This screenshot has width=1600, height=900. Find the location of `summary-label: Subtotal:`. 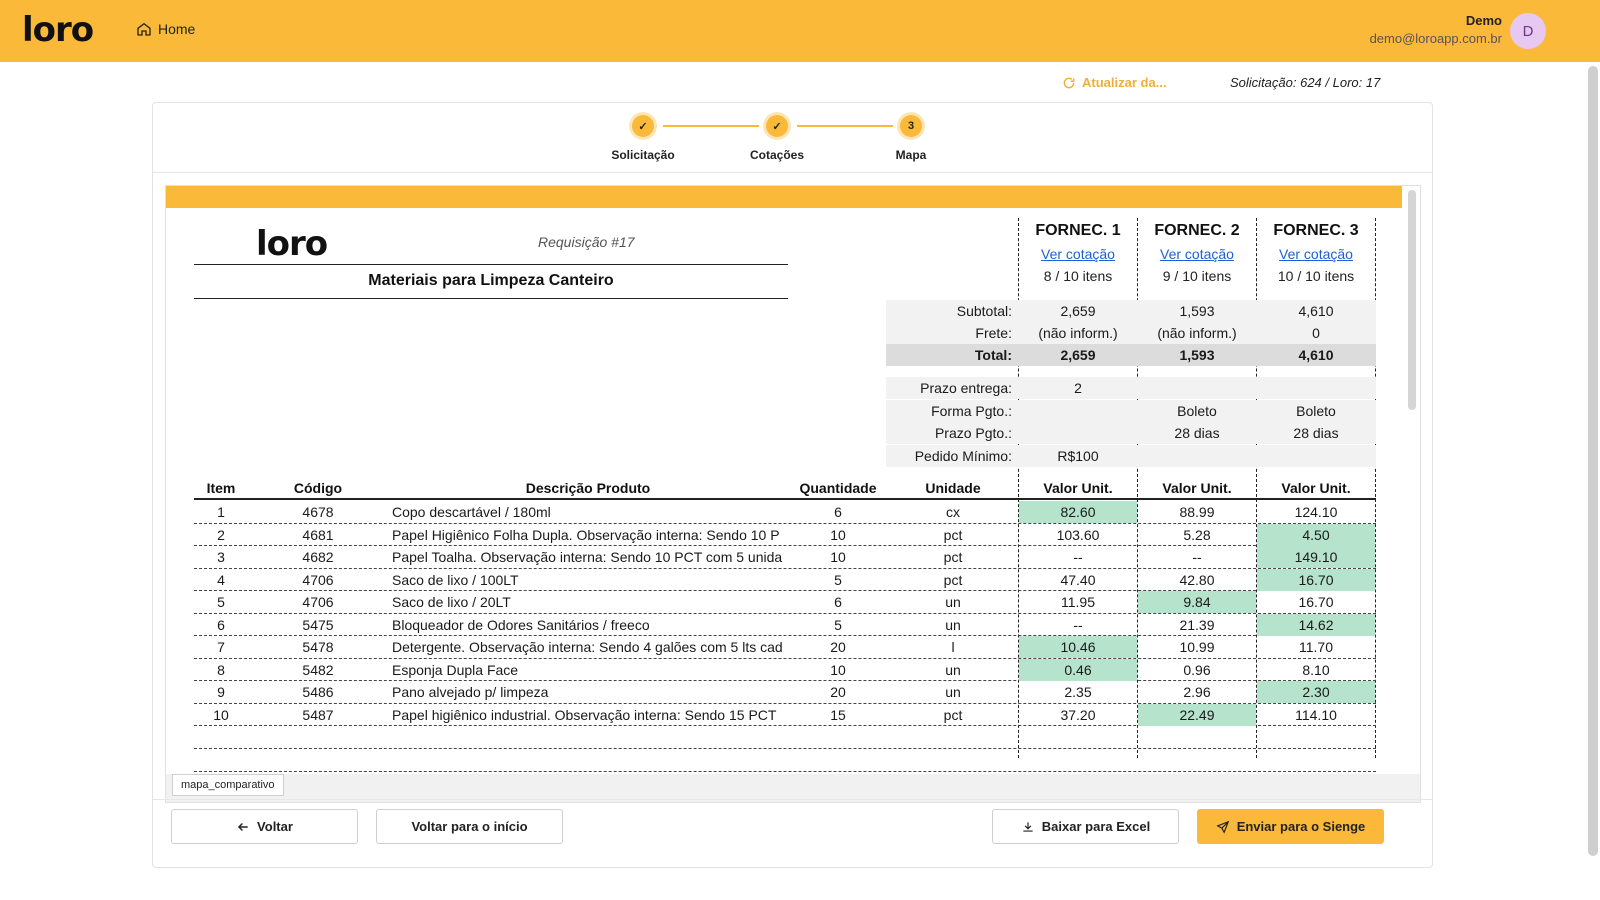

summary-label: Subtotal: is located at coordinates (984, 311).